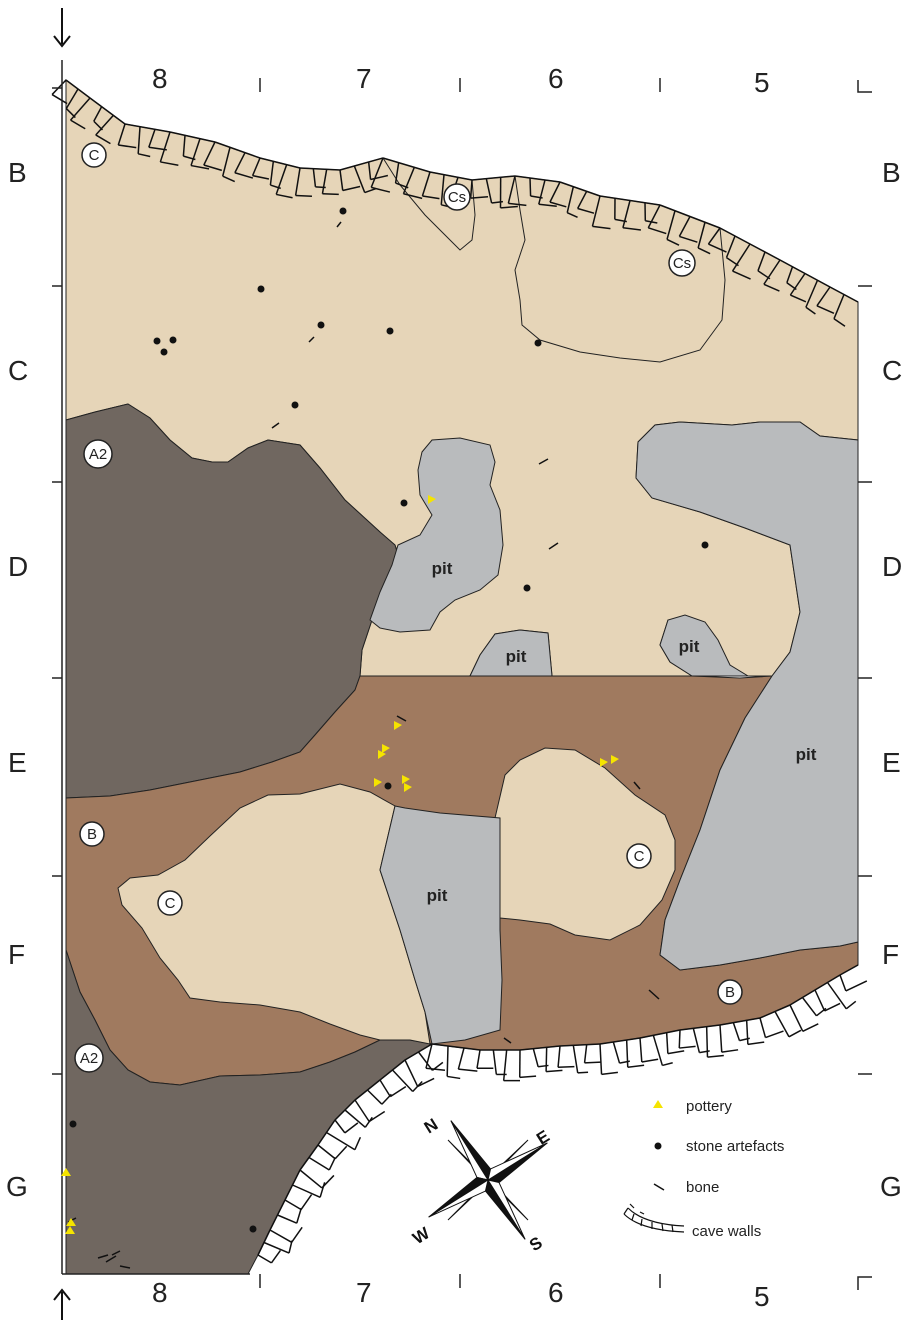  I want to click on zone-label-a2-bottom: A2, so click(89, 1058).